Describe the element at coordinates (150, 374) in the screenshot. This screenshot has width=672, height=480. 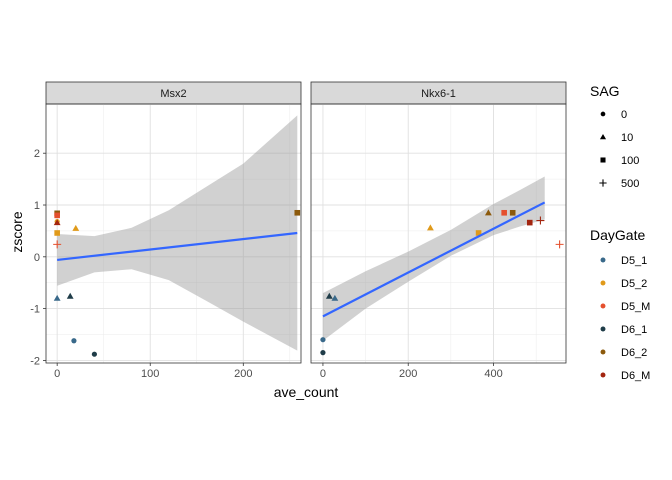
I see `x-tick-label: 100` at that location.